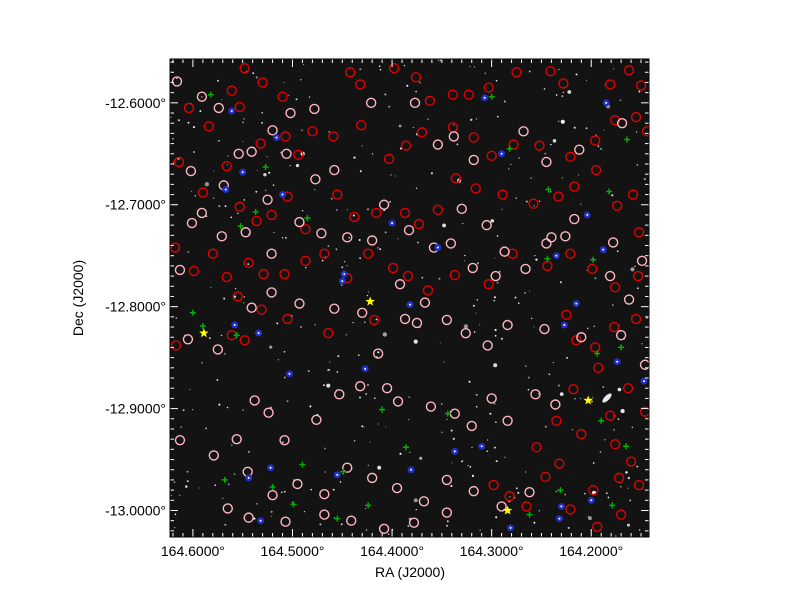 This screenshot has height=600, width=800. Describe the element at coordinates (410, 572) in the screenshot. I see `x-axis-label: RA (J2000)` at that location.